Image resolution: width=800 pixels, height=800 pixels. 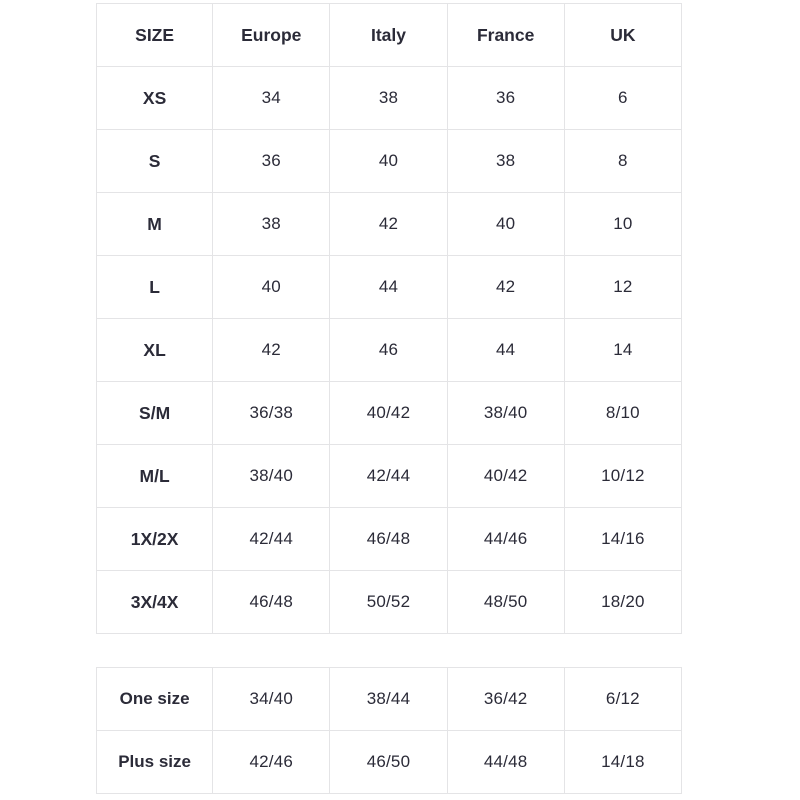 What do you see at coordinates (505, 413) in the screenshot?
I see `cell-france: 38/40` at bounding box center [505, 413].